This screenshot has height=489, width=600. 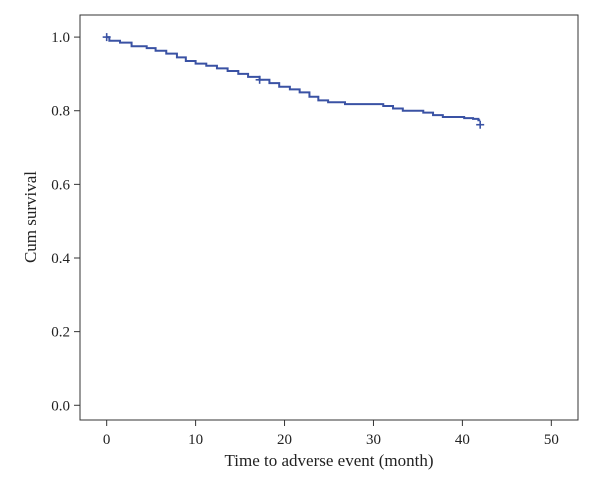 I want to click on x-axis-title: Time to adverse event (month), so click(x=329, y=460).